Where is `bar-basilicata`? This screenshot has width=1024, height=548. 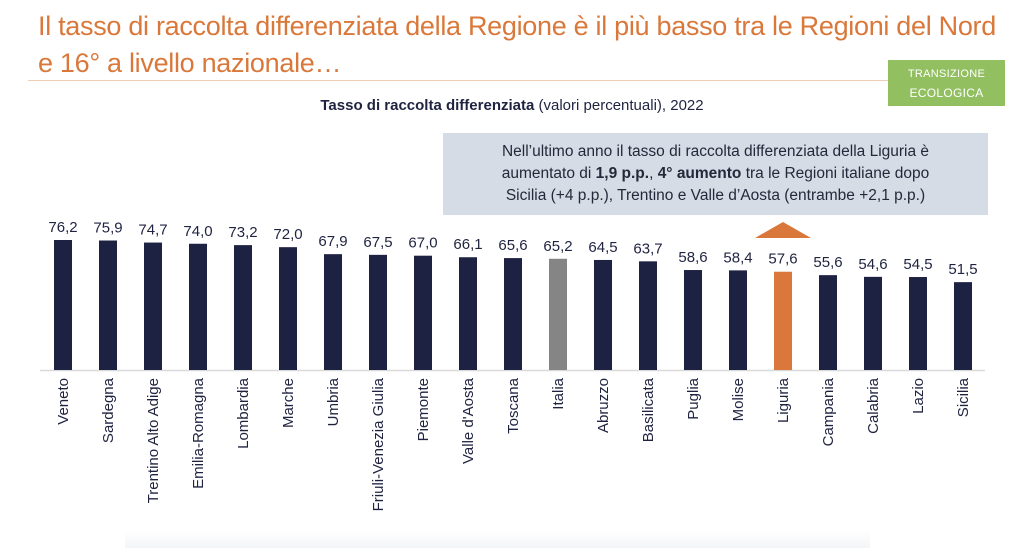
bar-basilicata is located at coordinates (648, 315).